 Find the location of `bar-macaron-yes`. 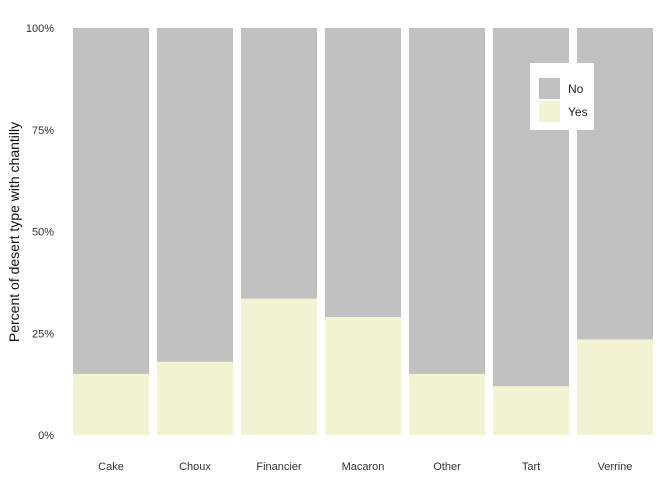

bar-macaron-yes is located at coordinates (363, 375).